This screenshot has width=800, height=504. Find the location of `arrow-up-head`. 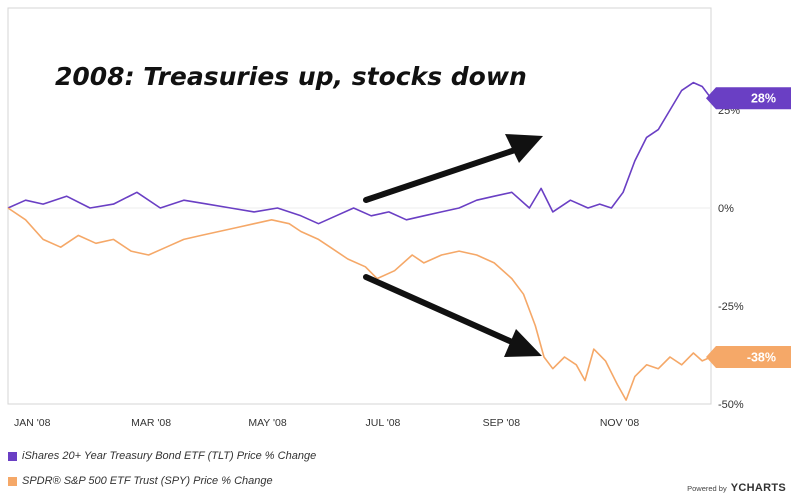

arrow-up-head is located at coordinates (524, 148).